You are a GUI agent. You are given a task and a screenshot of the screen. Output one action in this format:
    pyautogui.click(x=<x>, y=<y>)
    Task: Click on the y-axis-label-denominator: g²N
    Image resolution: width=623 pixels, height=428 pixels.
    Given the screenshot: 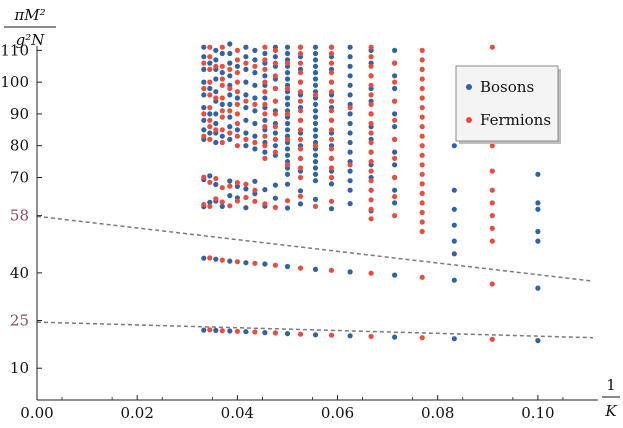 What is the action you would take?
    pyautogui.click(x=31, y=40)
    